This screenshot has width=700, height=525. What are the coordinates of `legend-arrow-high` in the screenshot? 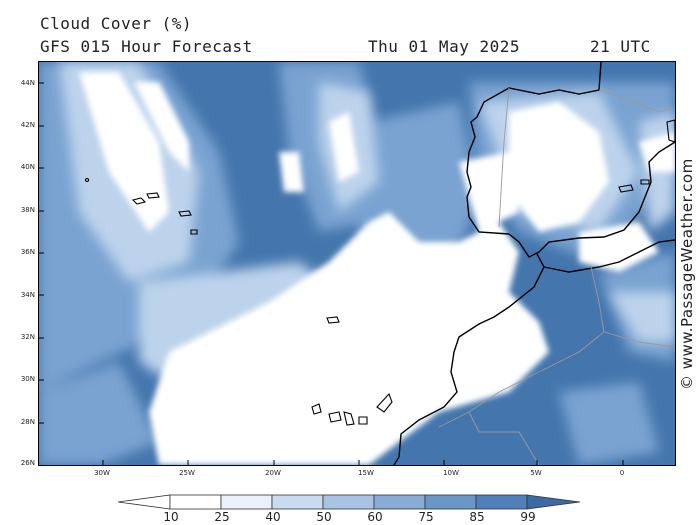 It's located at (553, 502).